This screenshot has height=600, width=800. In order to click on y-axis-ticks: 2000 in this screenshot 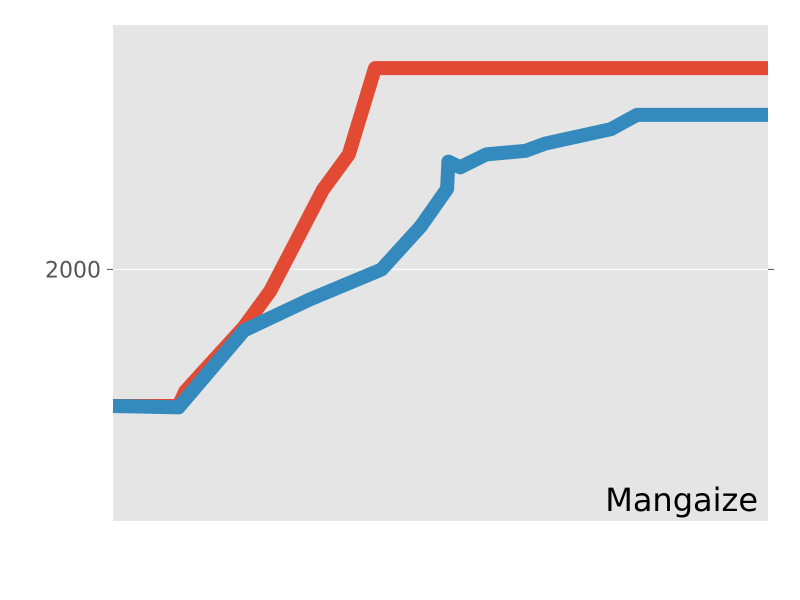, I will do `click(409, 270)`.